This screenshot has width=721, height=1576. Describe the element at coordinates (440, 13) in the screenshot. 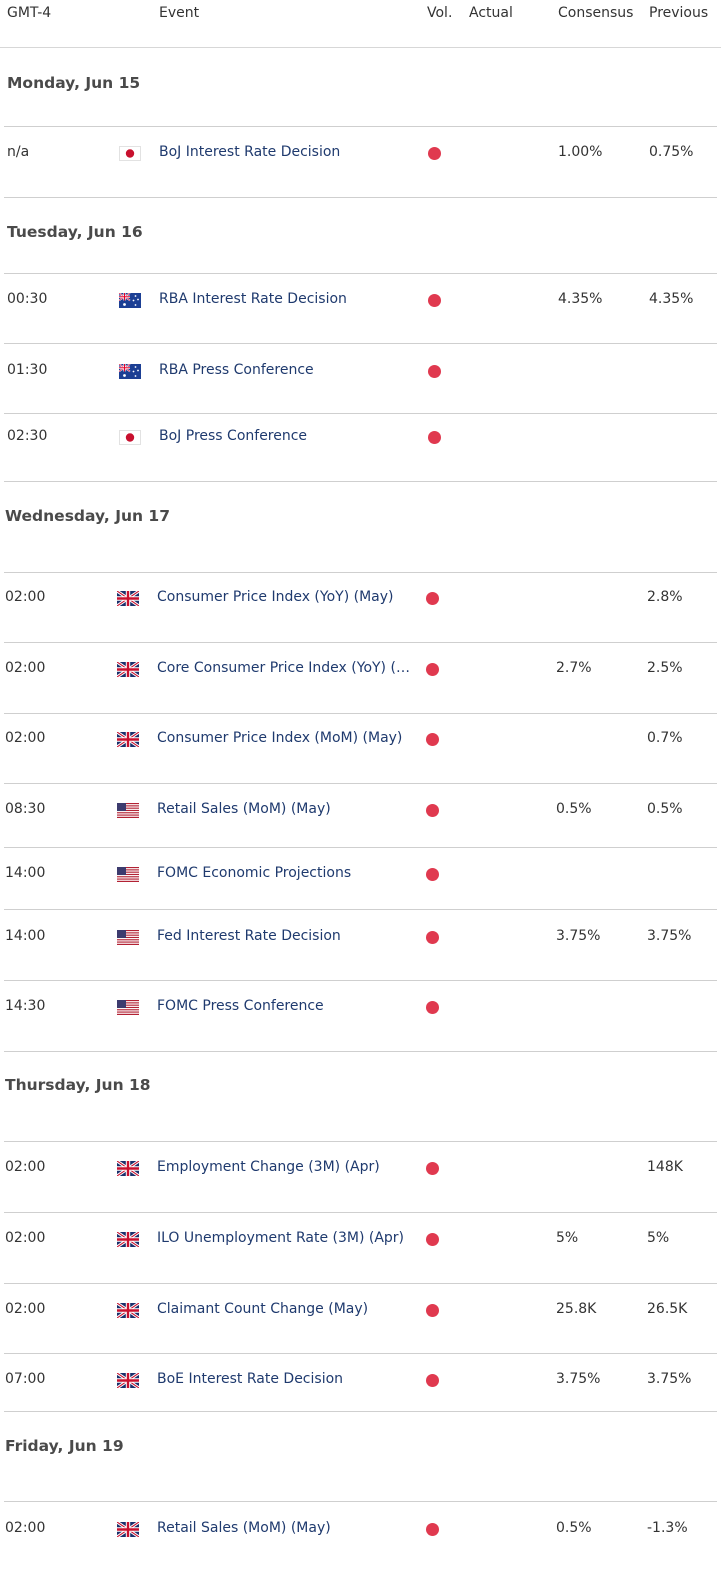

I see `volatility-column-header: Vol.` at that location.